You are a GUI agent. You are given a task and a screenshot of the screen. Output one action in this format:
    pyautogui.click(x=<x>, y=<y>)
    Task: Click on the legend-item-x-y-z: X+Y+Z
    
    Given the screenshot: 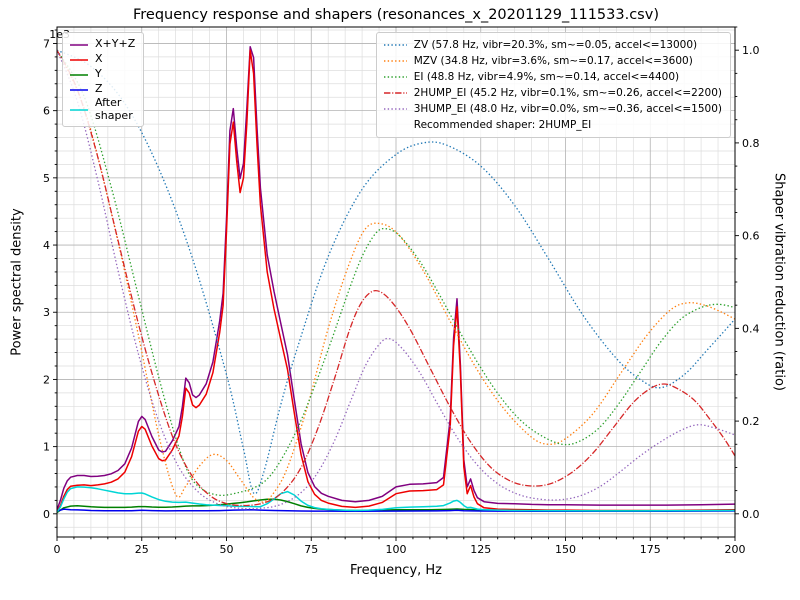 What is the action you would take?
    pyautogui.click(x=102, y=44)
    